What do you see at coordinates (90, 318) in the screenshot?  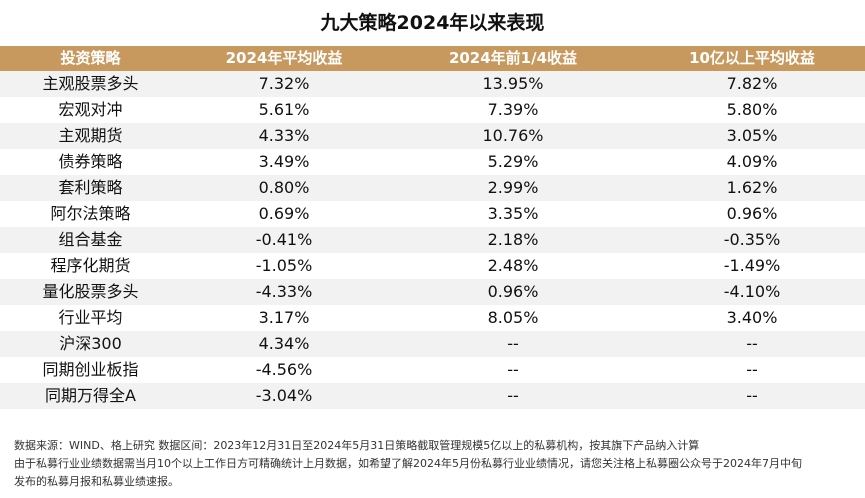 I see `cell-strategy: 行业平均` at bounding box center [90, 318].